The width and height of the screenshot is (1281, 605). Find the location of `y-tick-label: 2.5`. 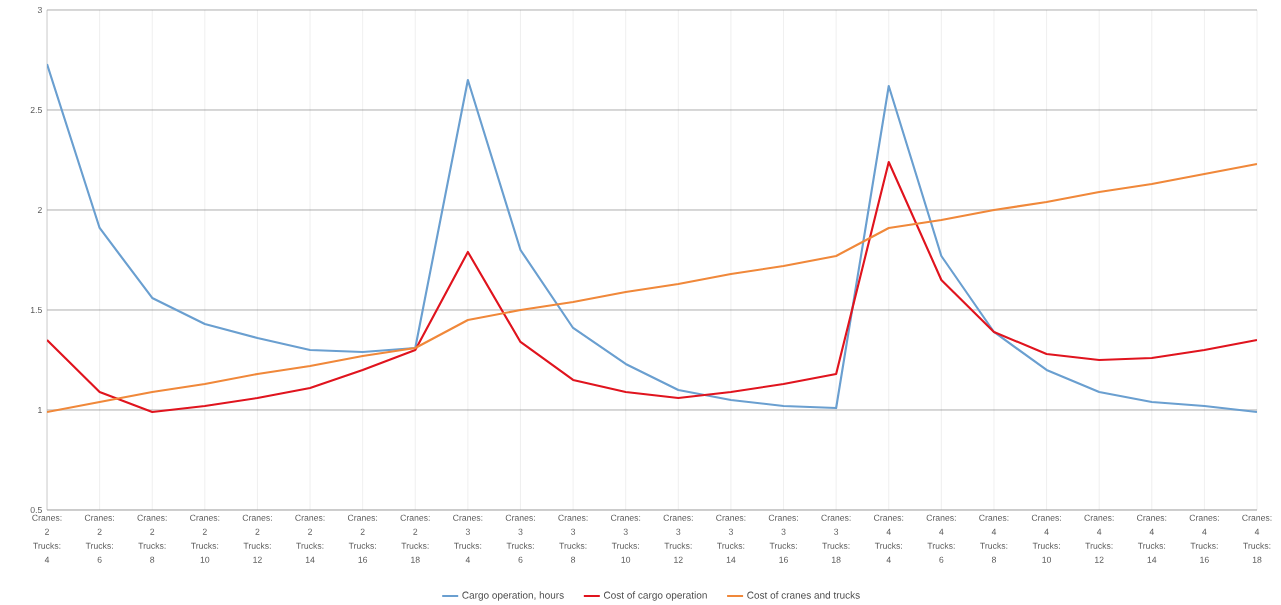

y-tick-label: 2.5 is located at coordinates (36, 110).